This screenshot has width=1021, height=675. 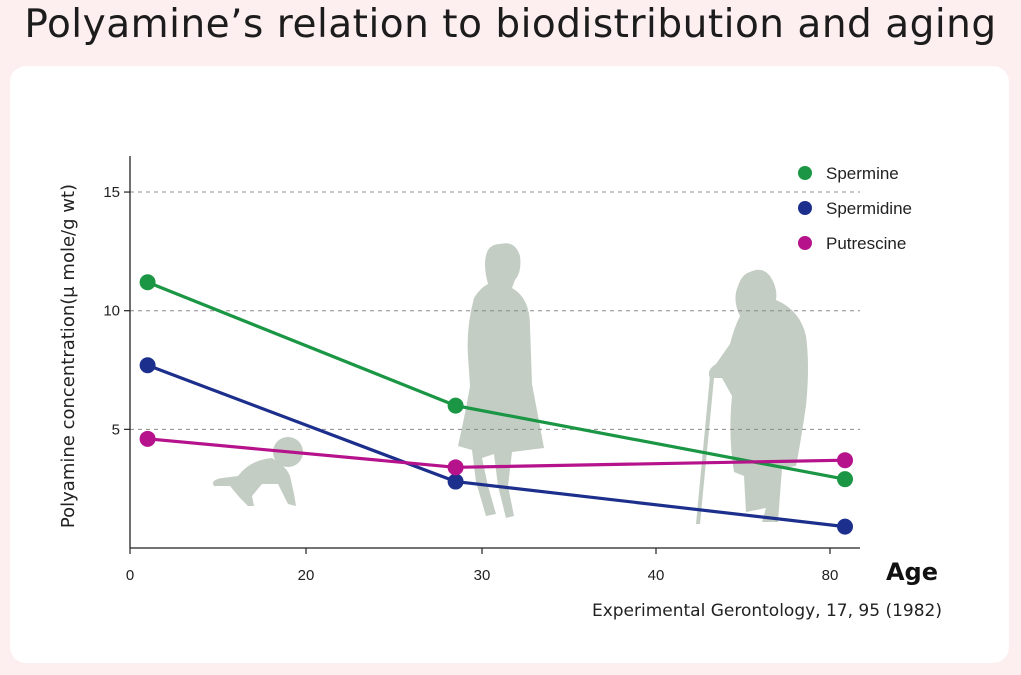 What do you see at coordinates (767, 611) in the screenshot?
I see `source-citation: Experimental Gerontology, 17, 95 (1982)` at bounding box center [767, 611].